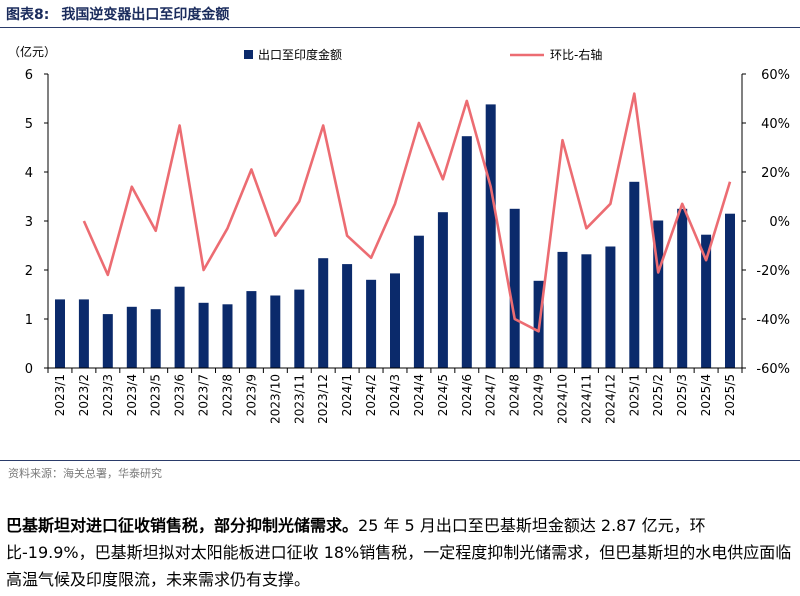 The height and width of the screenshot is (596, 800). What do you see at coordinates (779, 222) in the screenshot?
I see `right-tick-label: 0%` at bounding box center [779, 222].